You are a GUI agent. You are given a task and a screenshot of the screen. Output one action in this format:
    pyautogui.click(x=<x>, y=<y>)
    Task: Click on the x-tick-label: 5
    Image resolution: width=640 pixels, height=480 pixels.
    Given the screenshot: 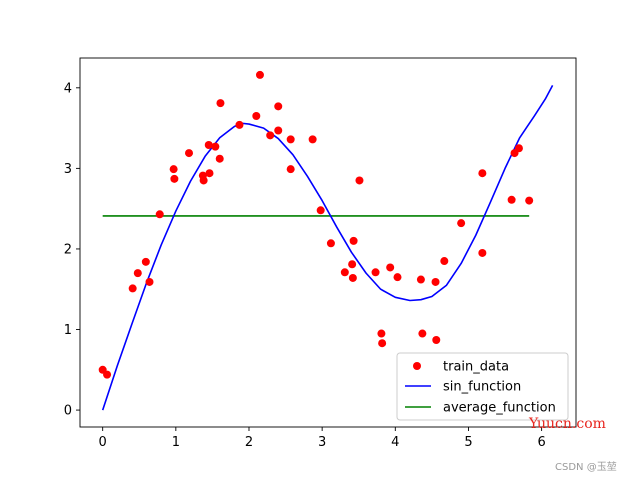 What is the action you would take?
    pyautogui.click(x=468, y=442)
    